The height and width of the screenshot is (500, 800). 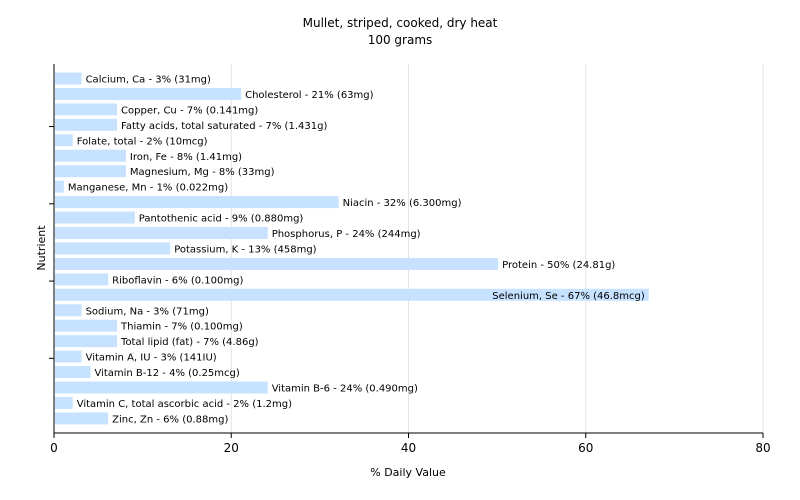 What do you see at coordinates (309, 95) in the screenshot?
I see `bar-label: Cholesterol - 21% (63mg)` at bounding box center [309, 95].